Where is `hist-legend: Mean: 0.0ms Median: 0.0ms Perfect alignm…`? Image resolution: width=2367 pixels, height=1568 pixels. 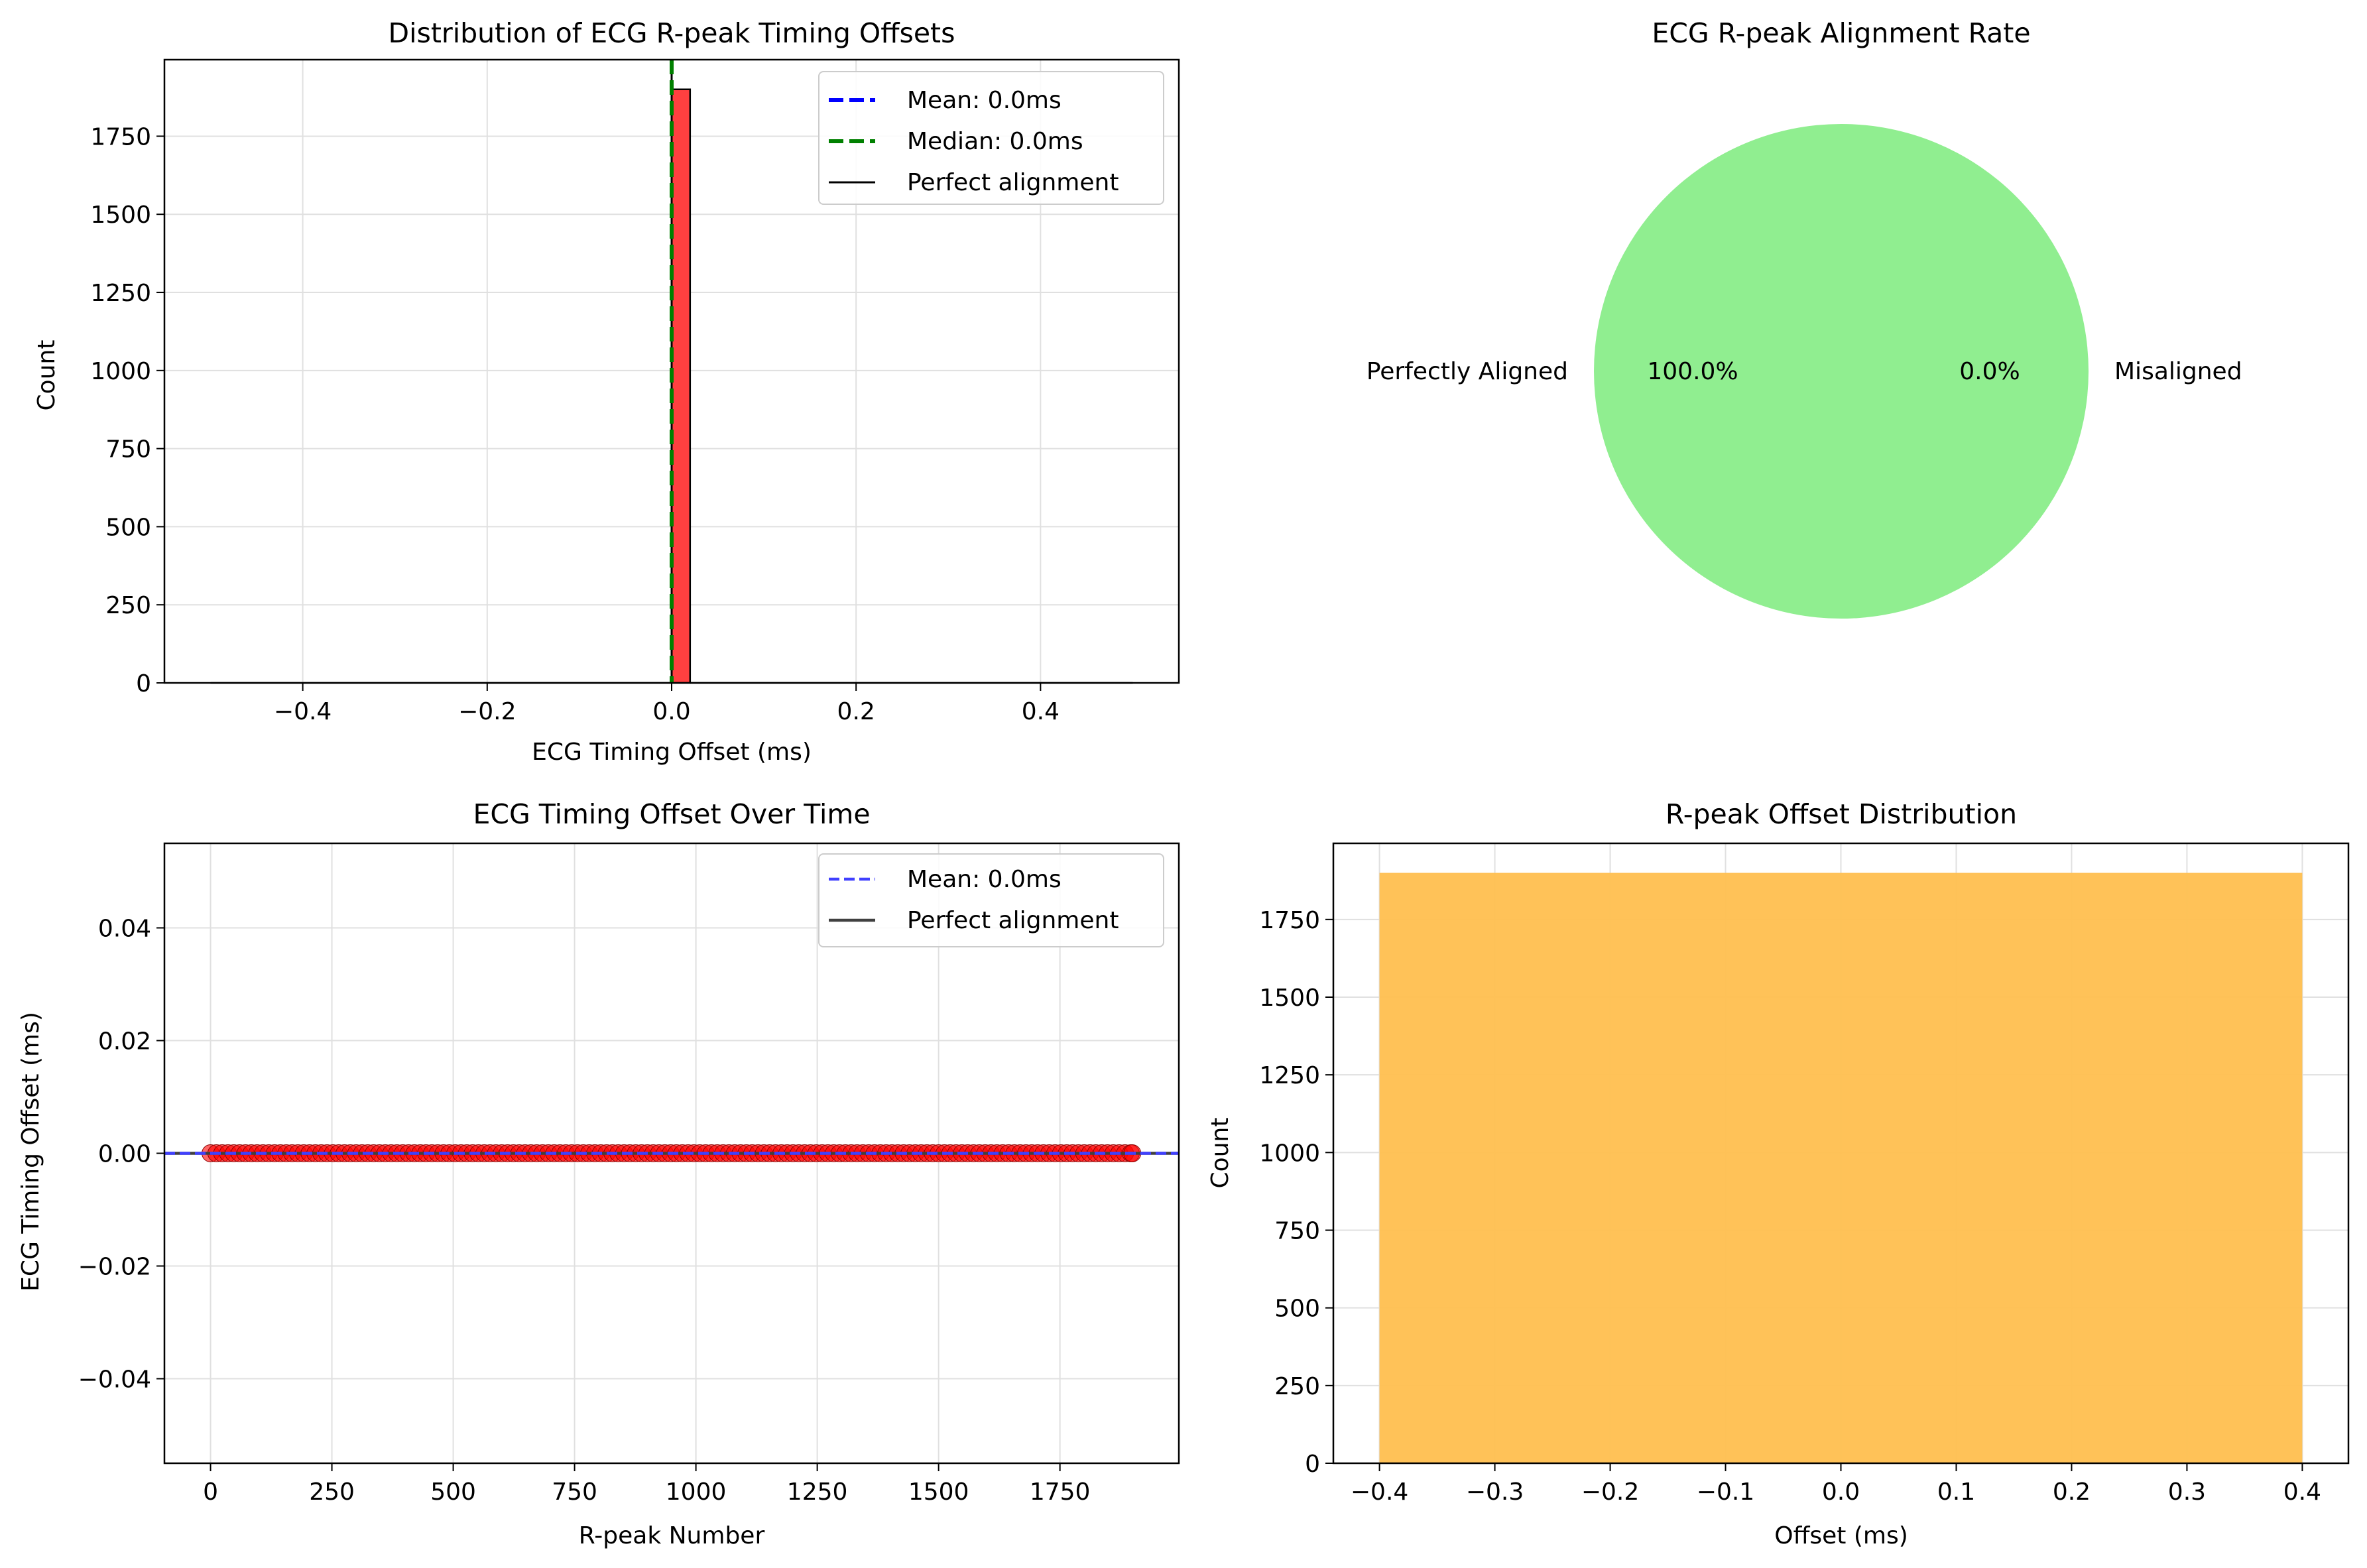 hist-legend: Mean: 0.0ms Median: 0.0ms Perfect alignm… is located at coordinates (991, 138).